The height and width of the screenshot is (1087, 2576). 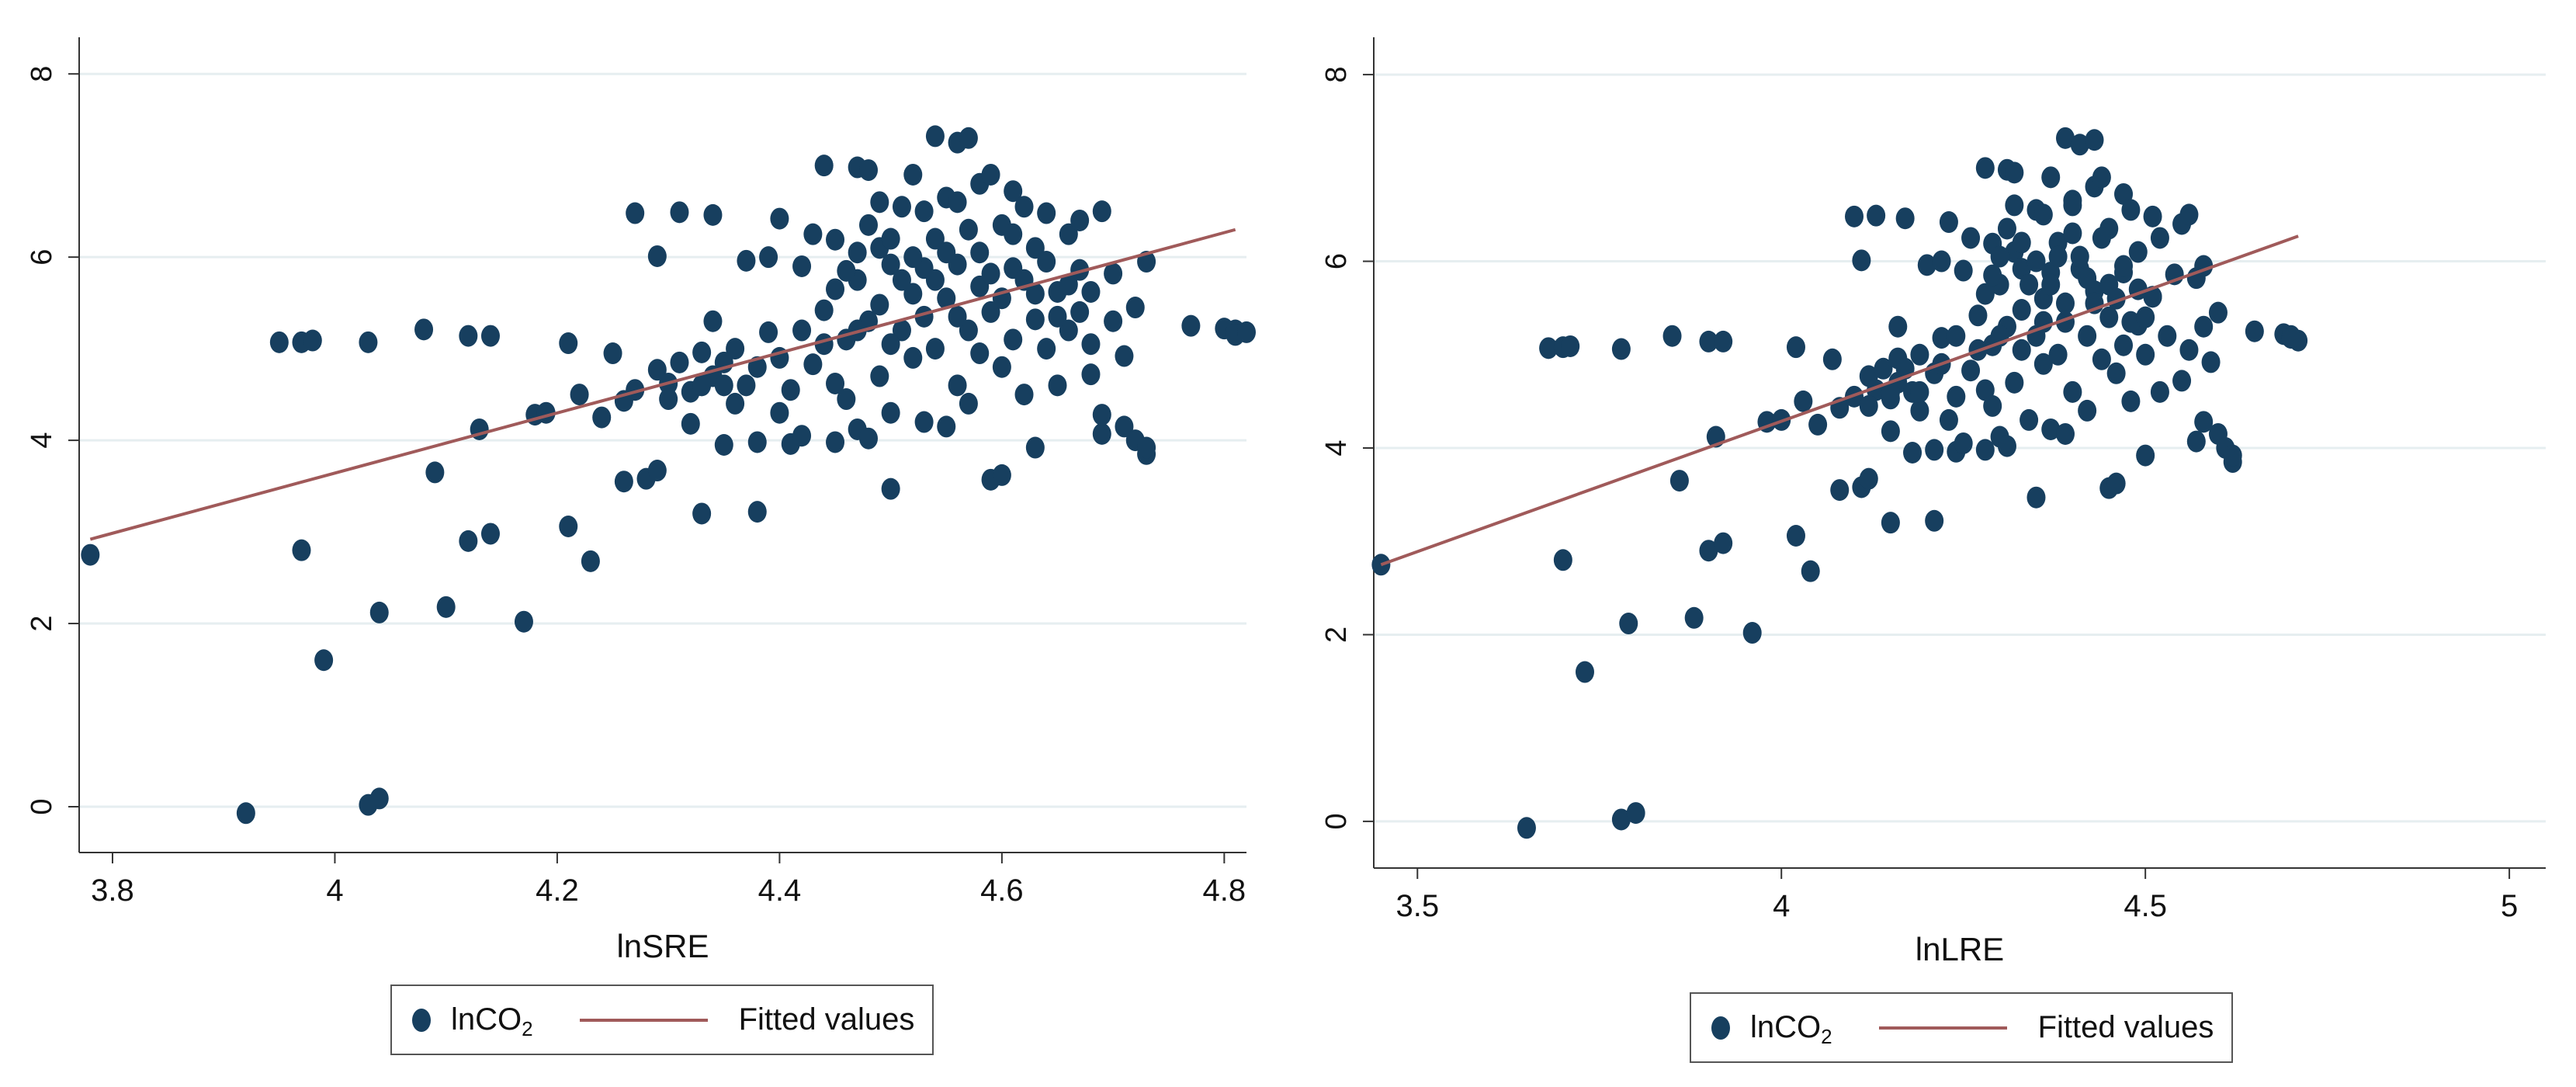 What do you see at coordinates (780, 891) in the screenshot?
I see `x-tick-label: 4.4` at bounding box center [780, 891].